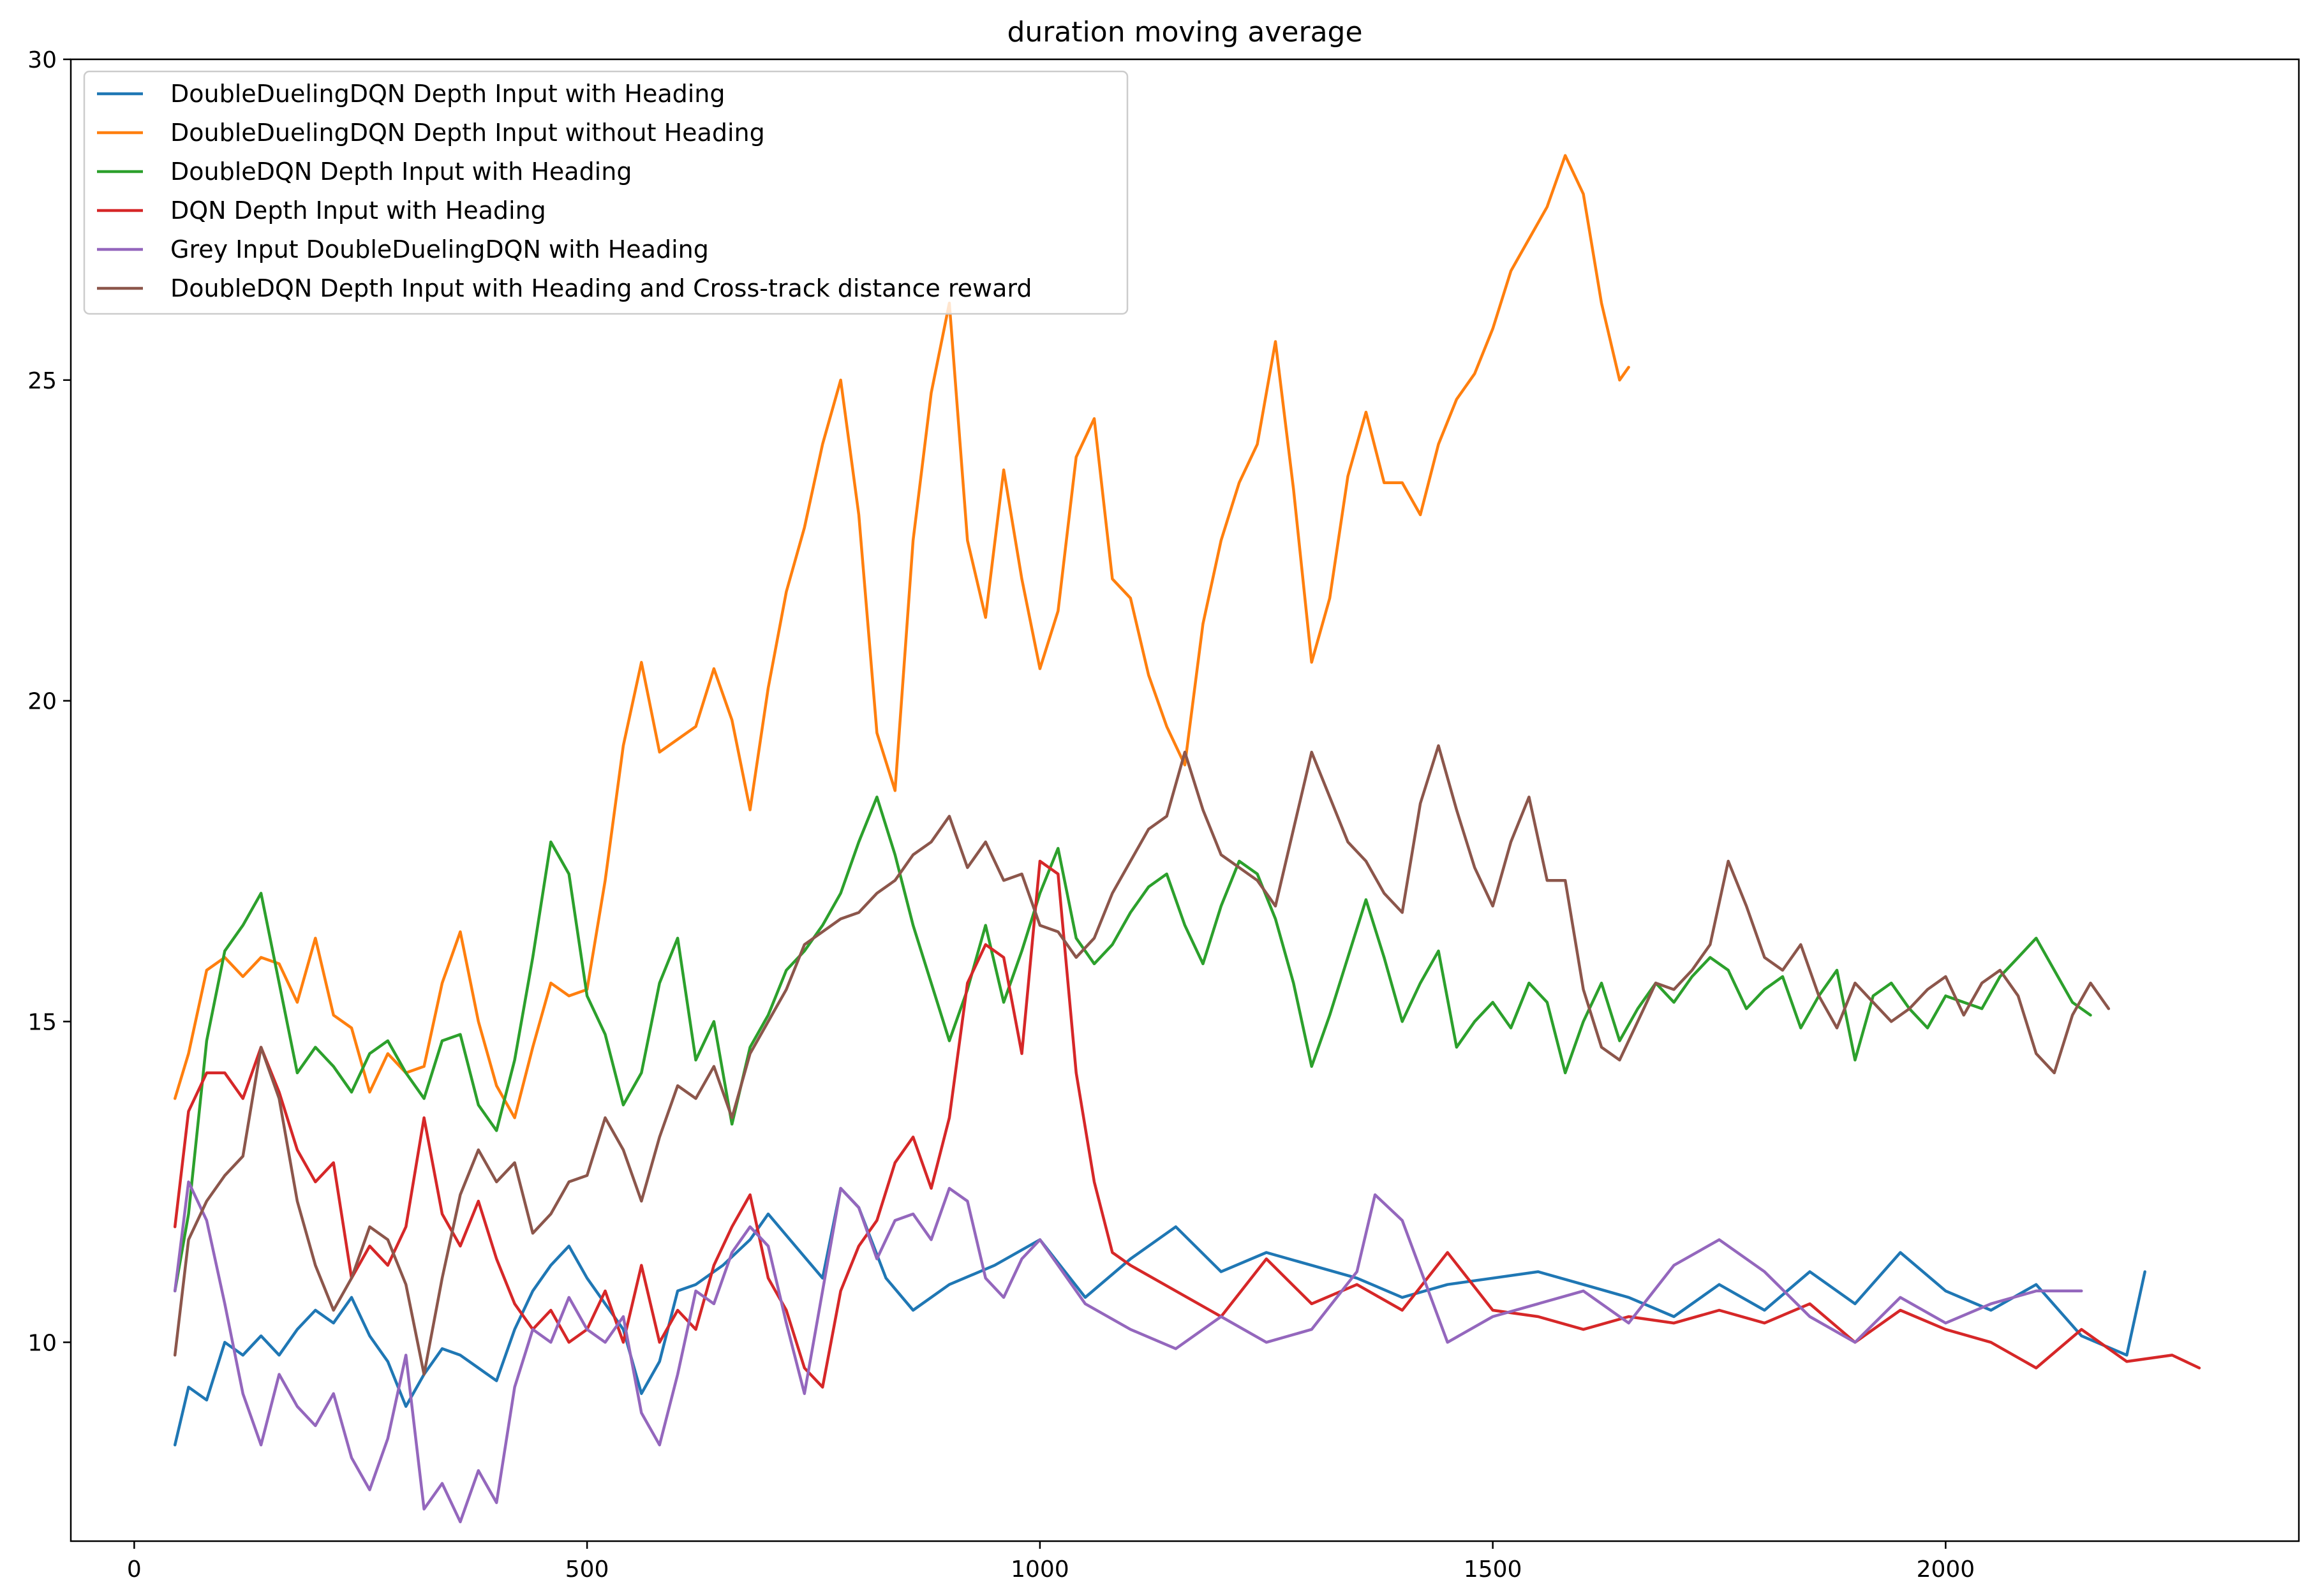 This screenshot has width=2318, height=1596. Describe the element at coordinates (1040, 1570) in the screenshot. I see `x-tick-label: 1000` at that location.